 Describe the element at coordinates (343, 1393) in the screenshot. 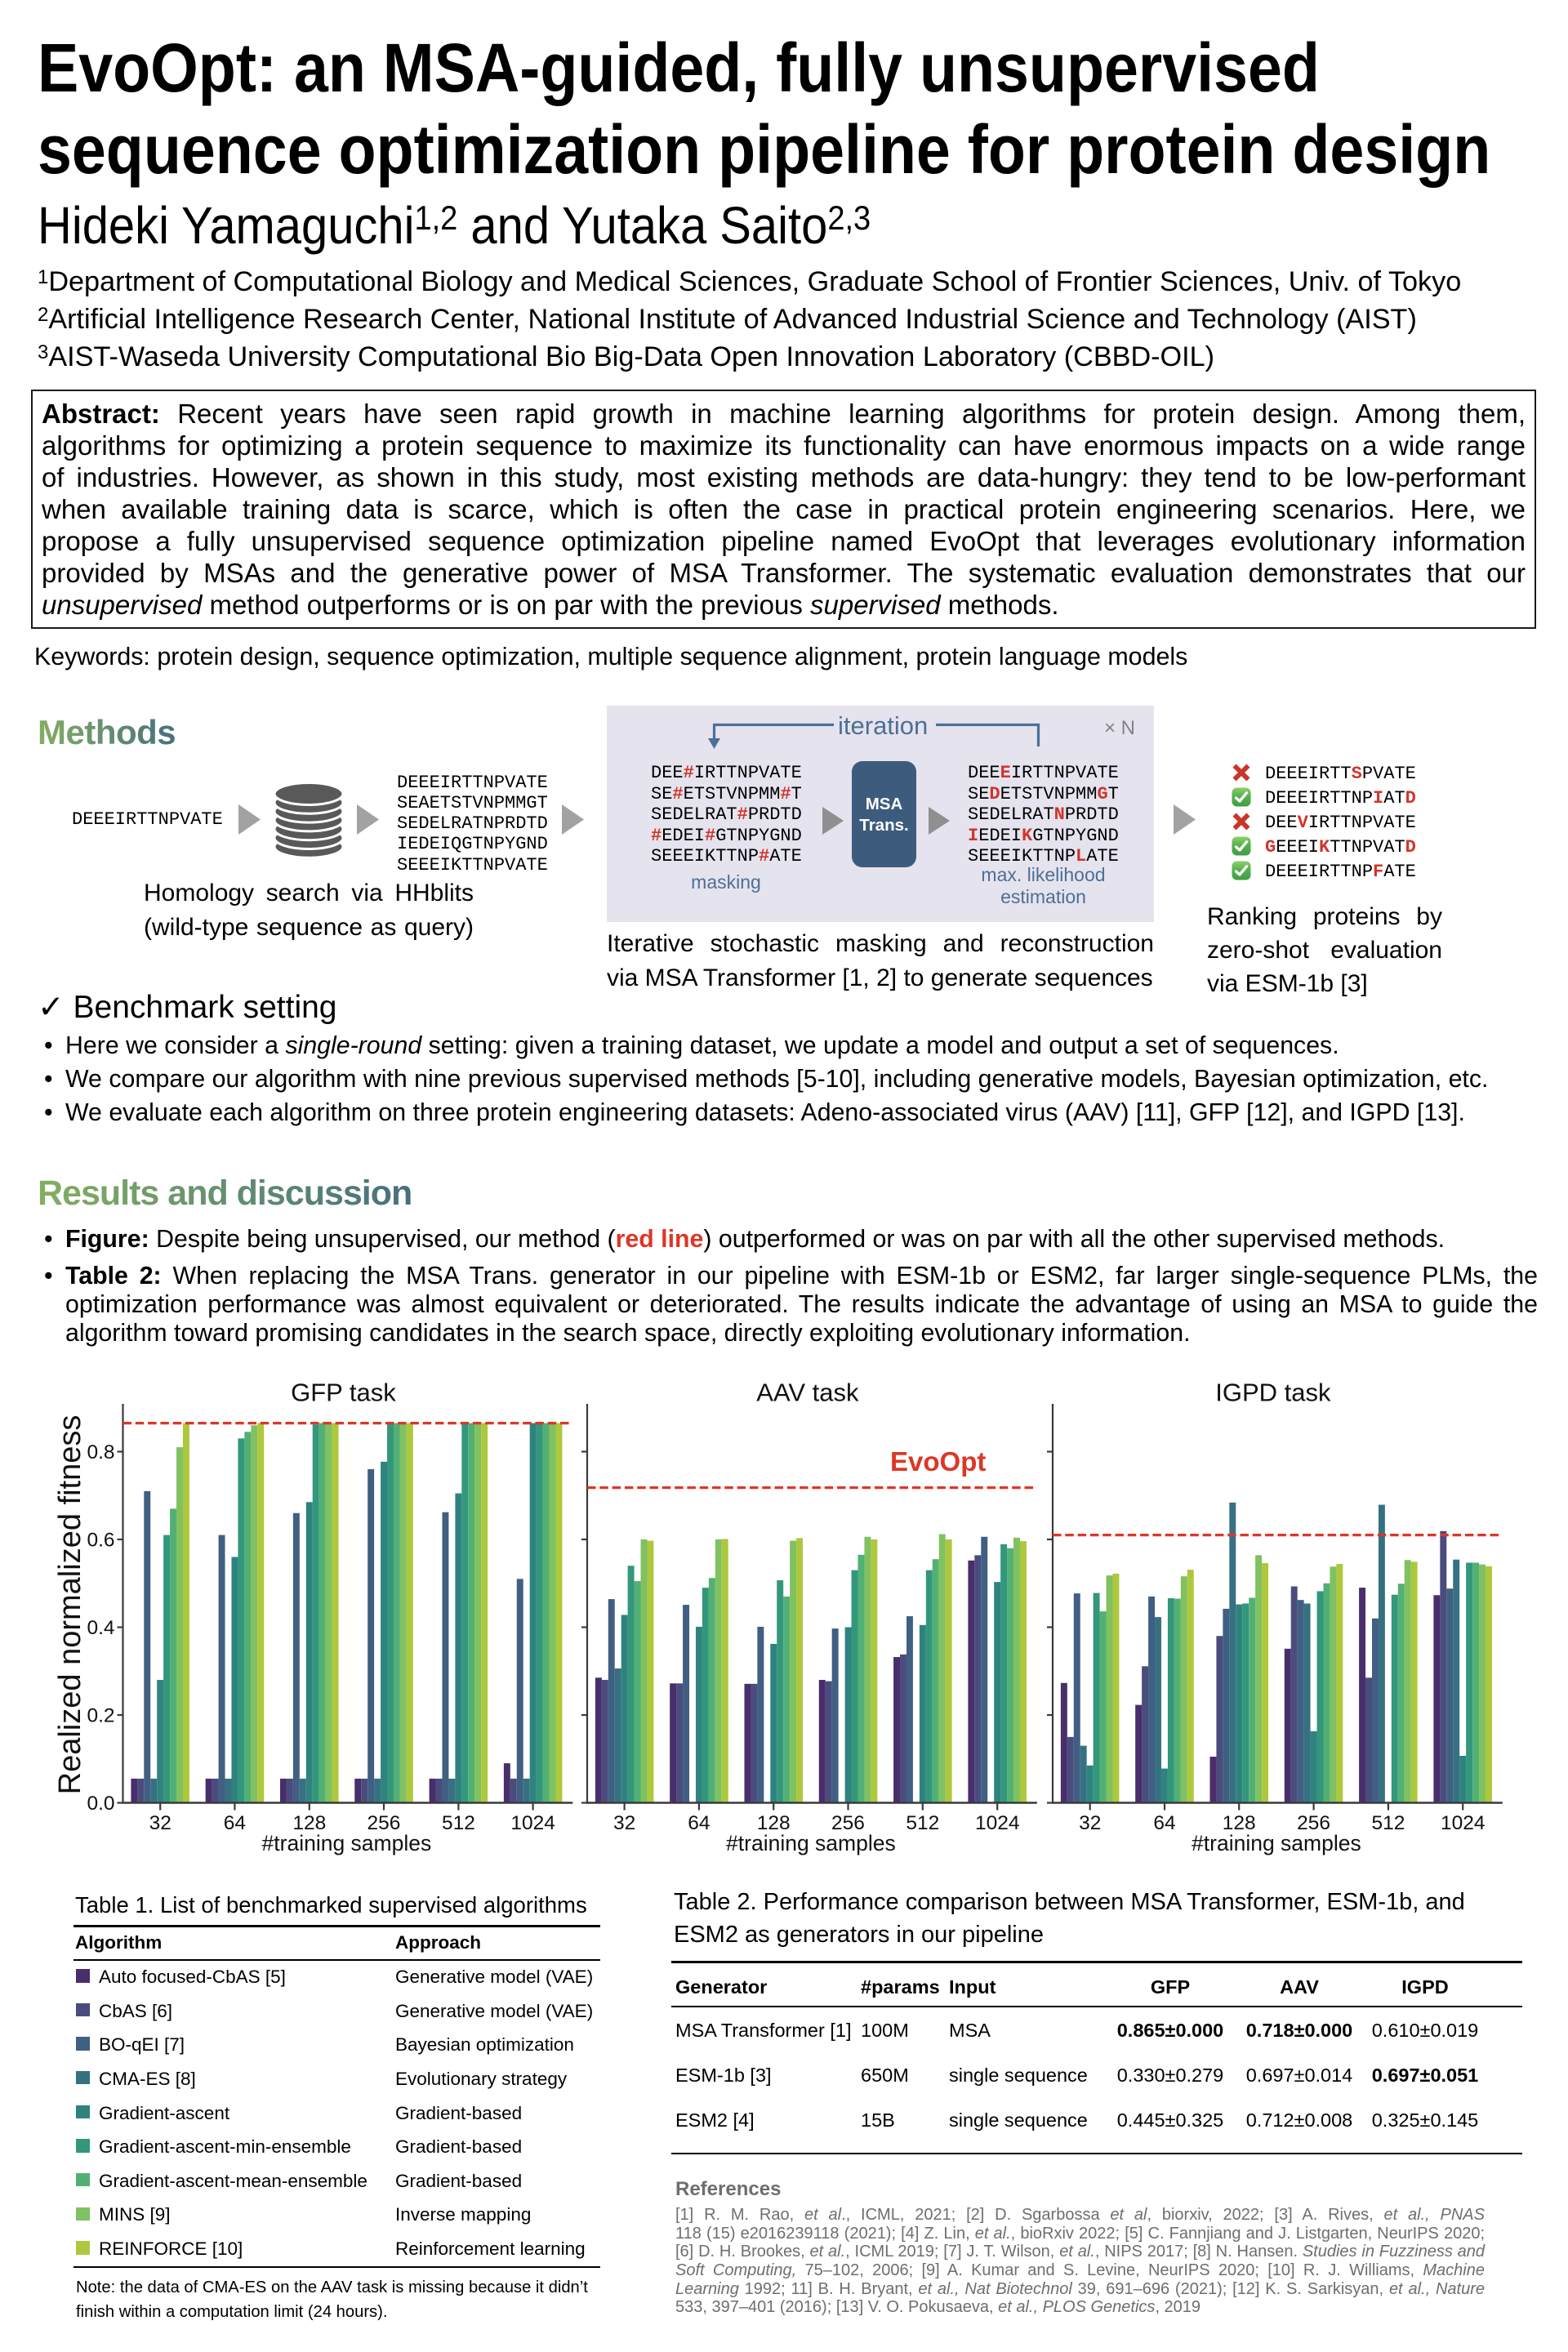

I see `svg-text: GFP task` at that location.